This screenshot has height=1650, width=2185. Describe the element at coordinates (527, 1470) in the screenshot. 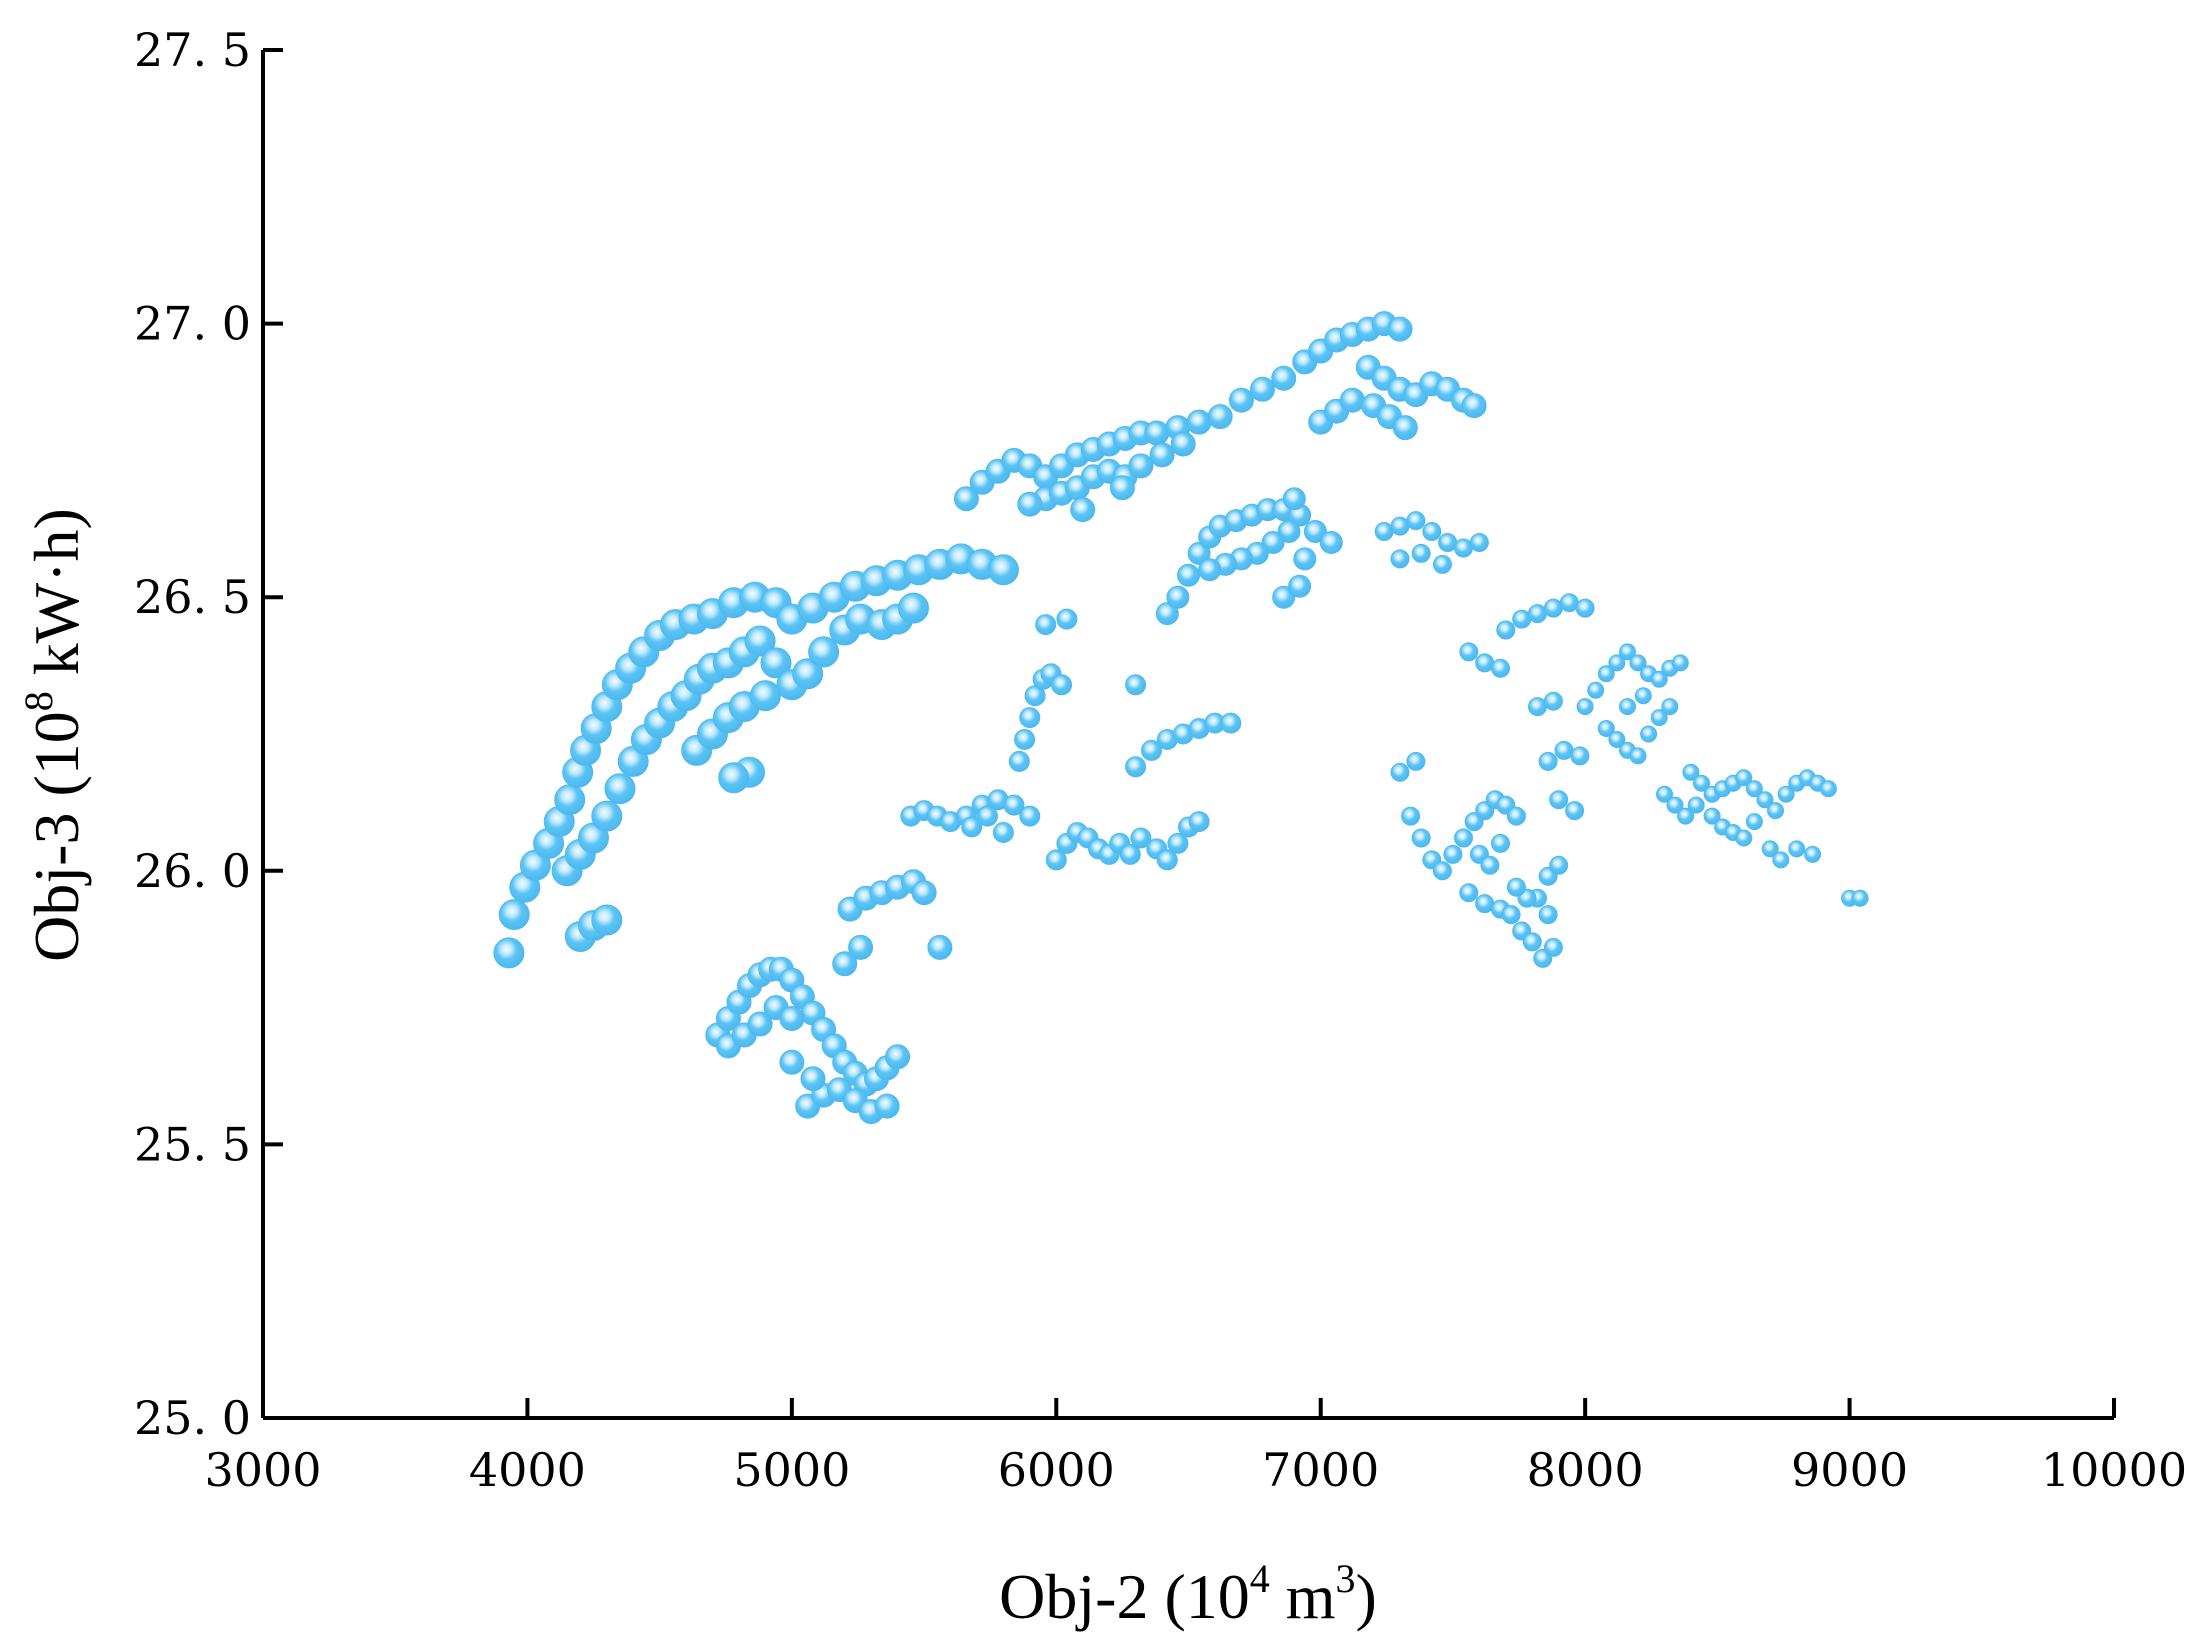

I see `x-tick-label: 4000` at that location.